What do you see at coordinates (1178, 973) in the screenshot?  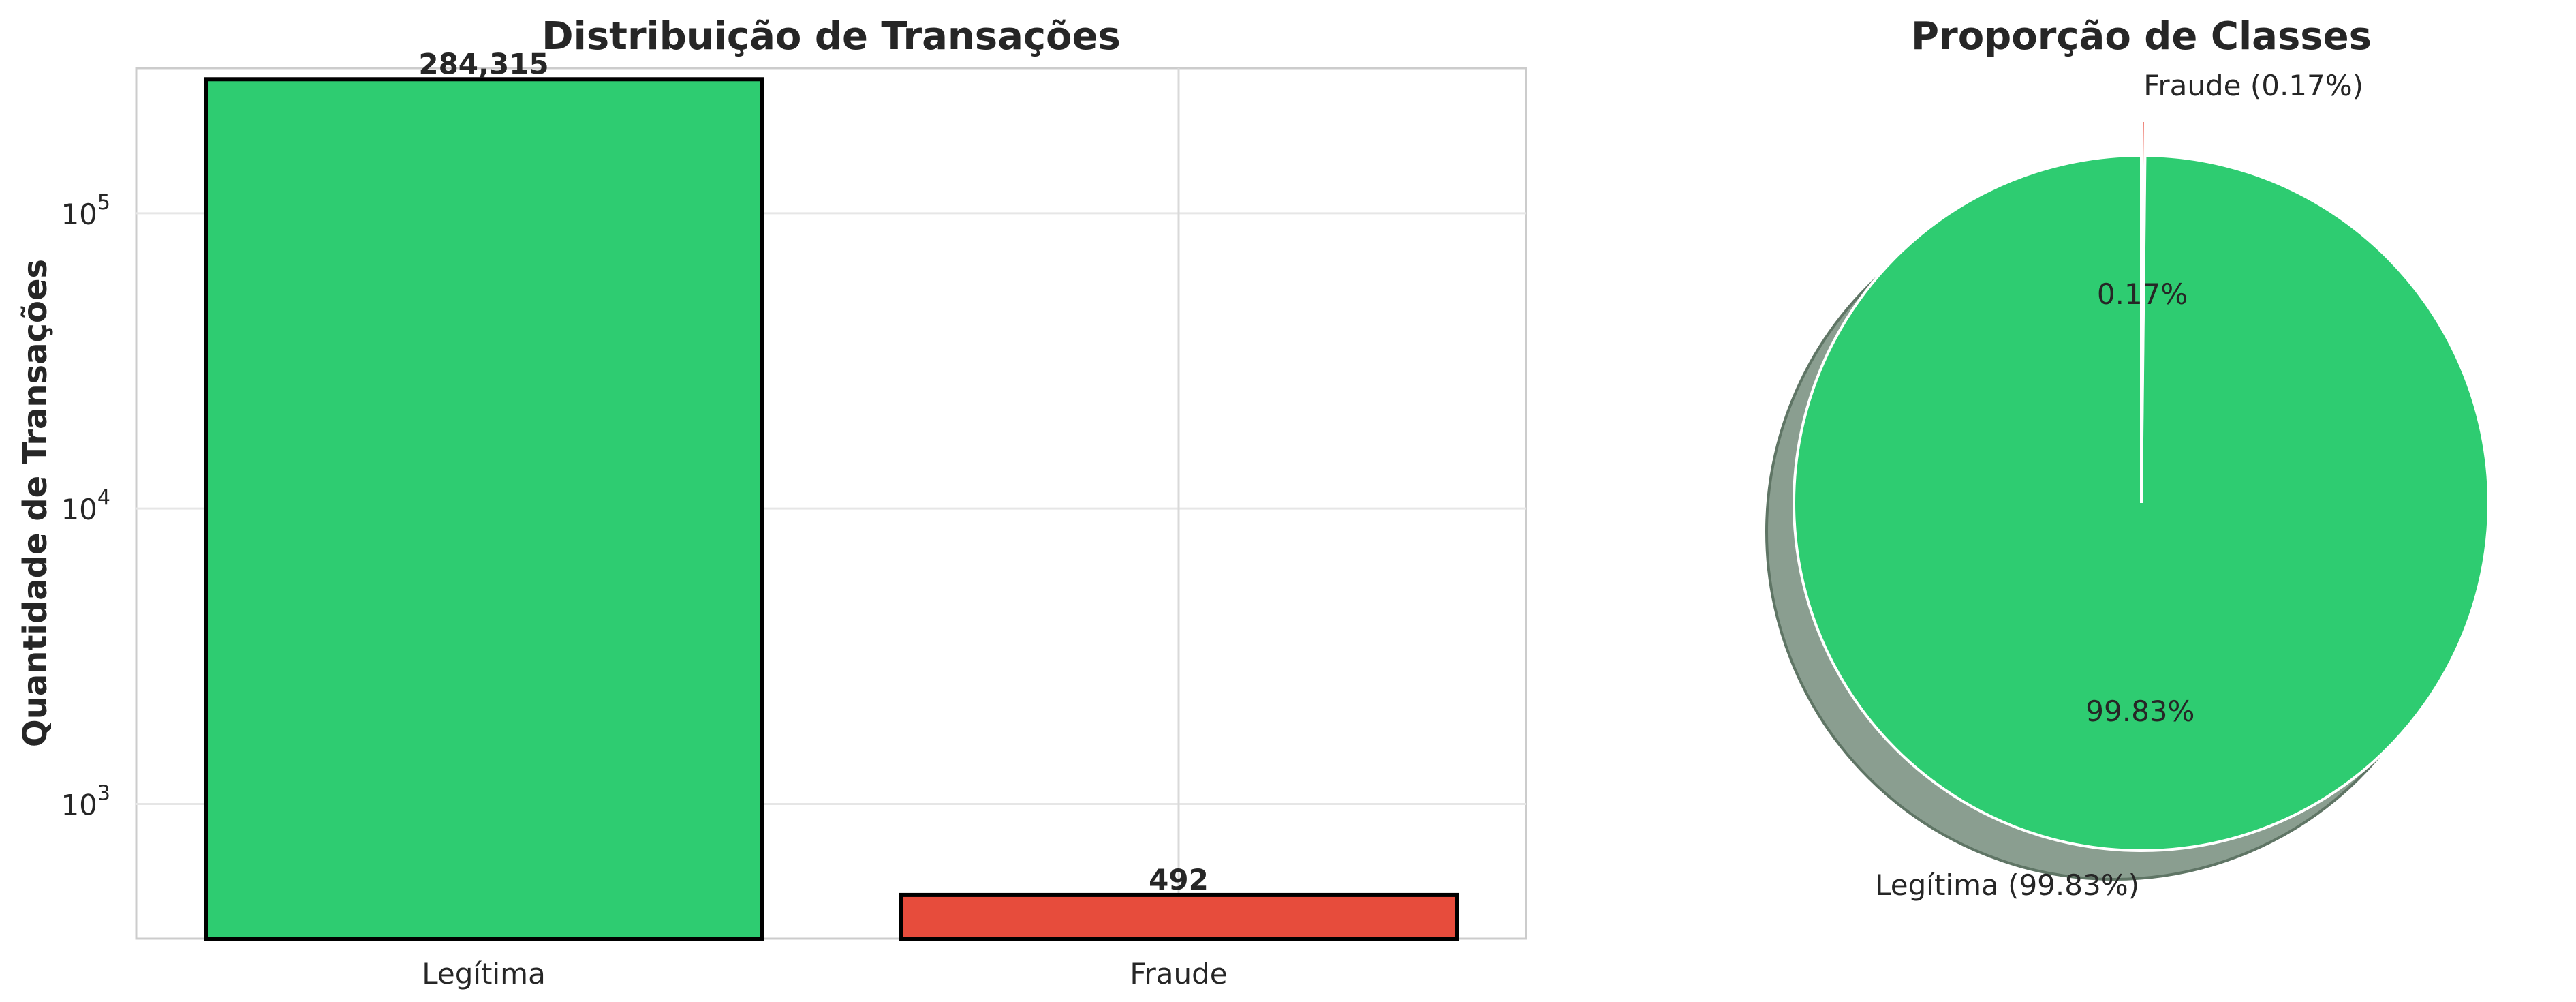 I see `x-tick-label: Fraude` at bounding box center [1178, 973].